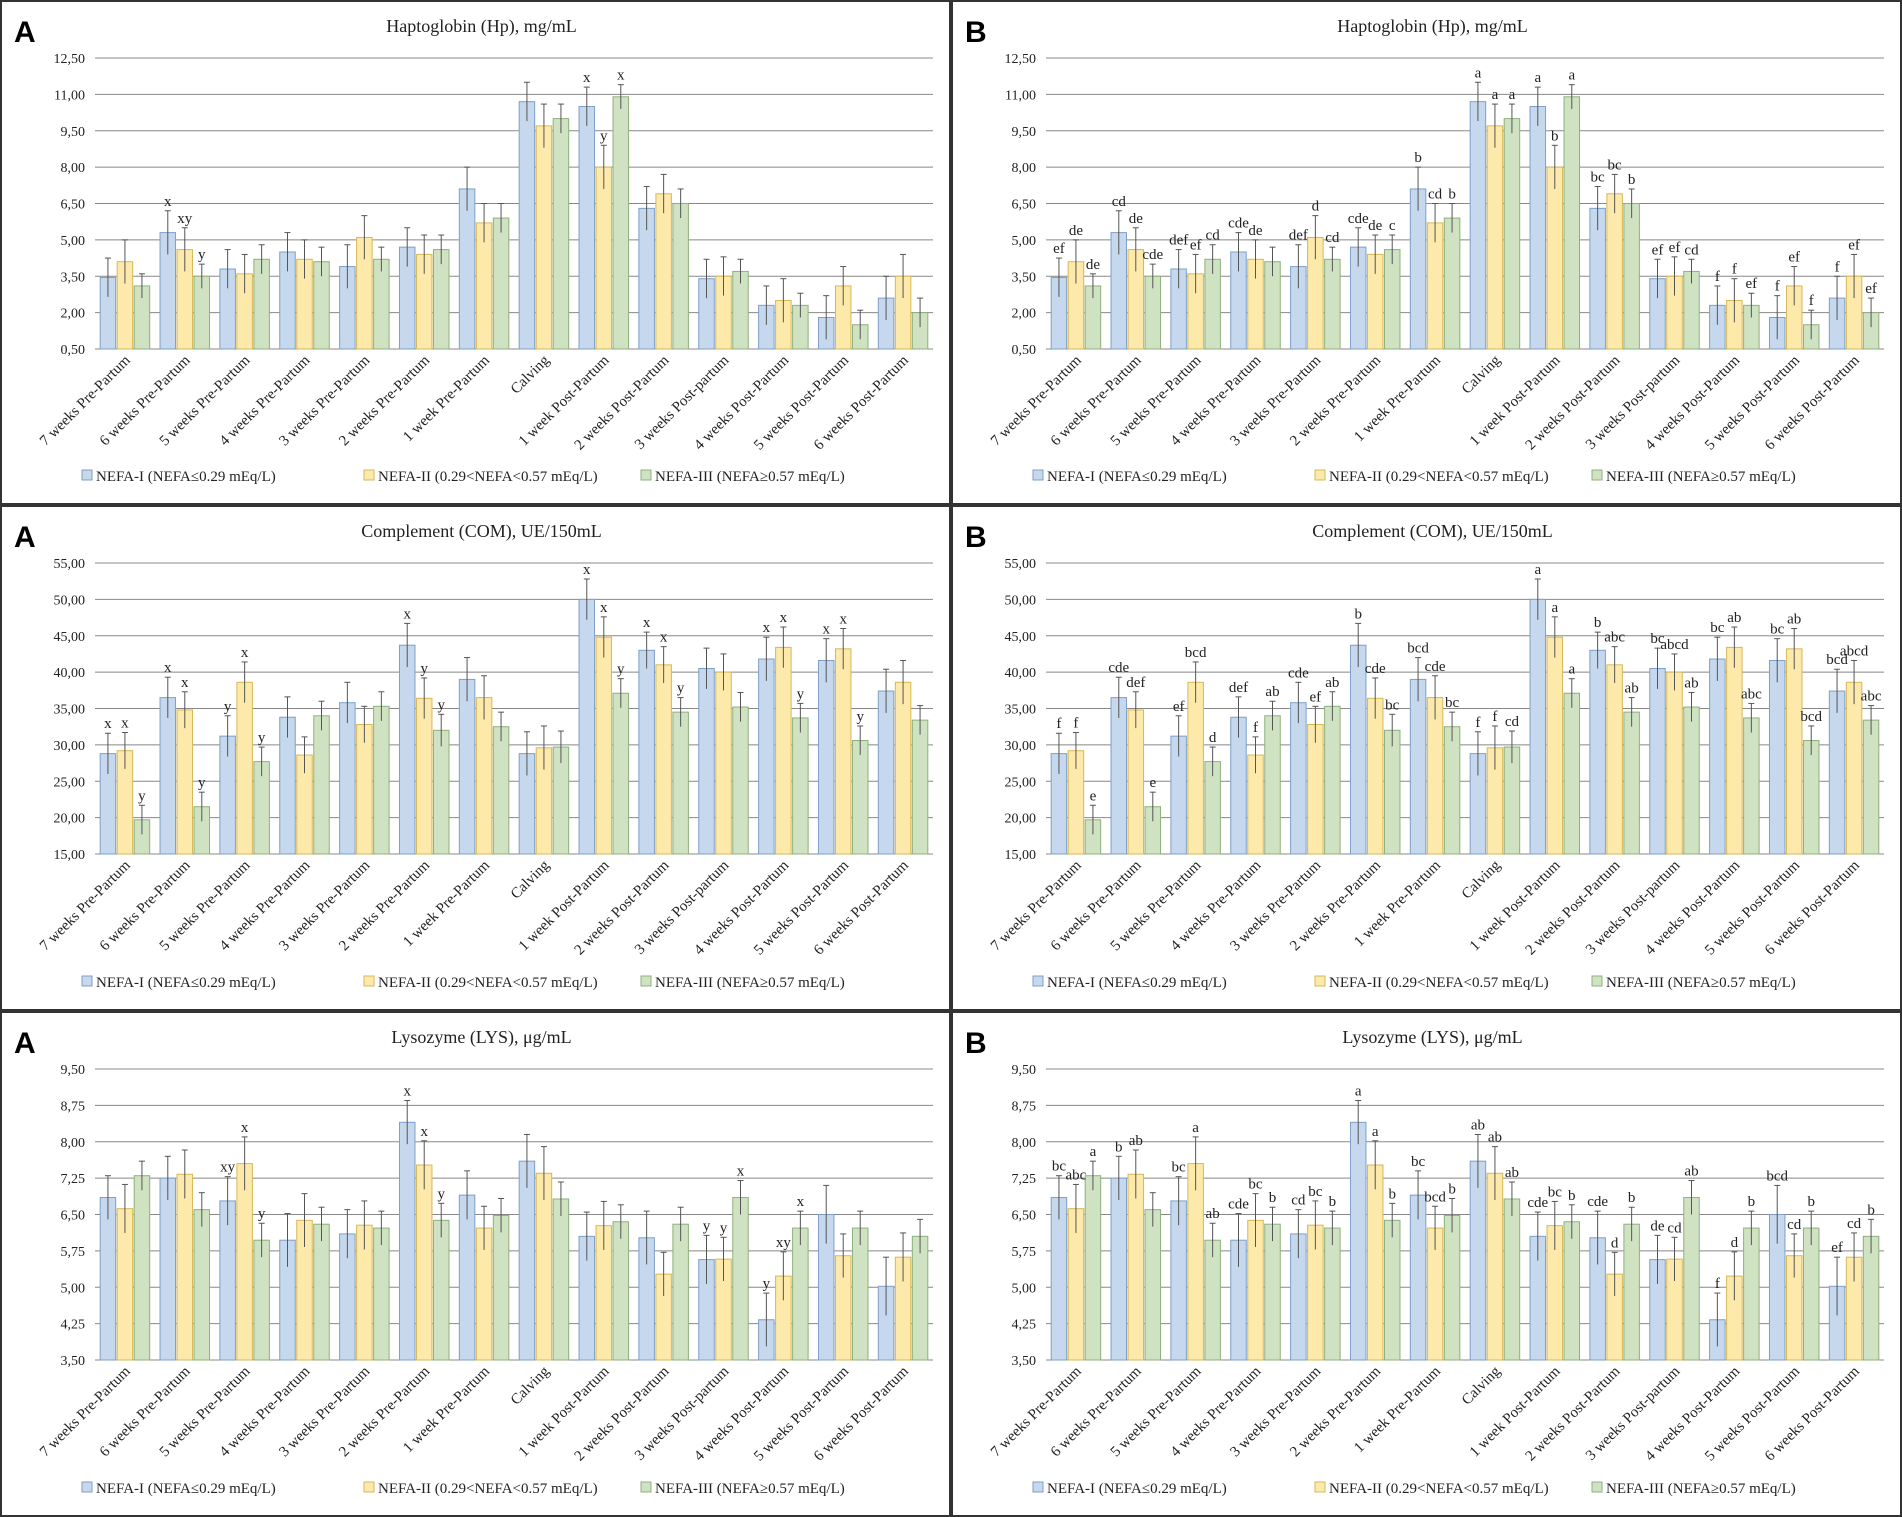 This screenshot has width=1902, height=1517. I want to click on y-tick-label: 35,00, so click(70, 710).